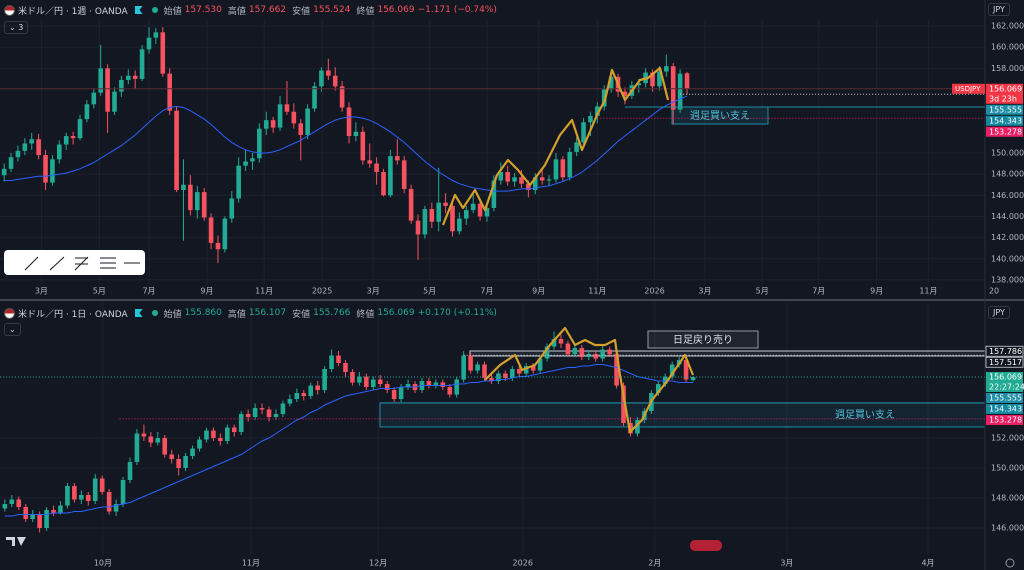  What do you see at coordinates (682, 415) in the screenshot?
I see `support-zone` at bounding box center [682, 415].